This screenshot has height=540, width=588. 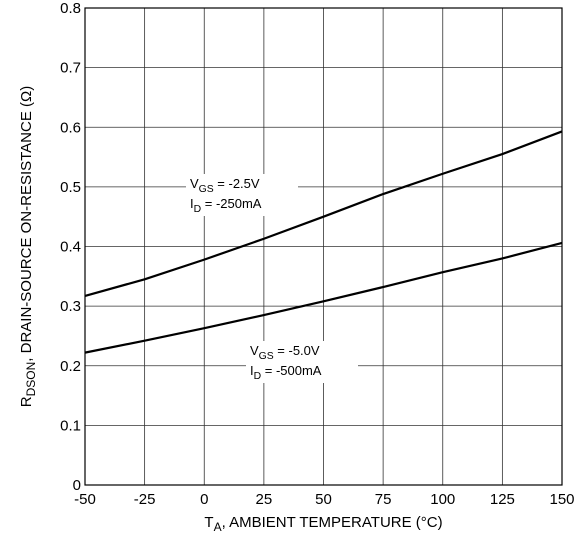 I want to click on annotation: VGS = -5.0V, so click(x=285, y=352).